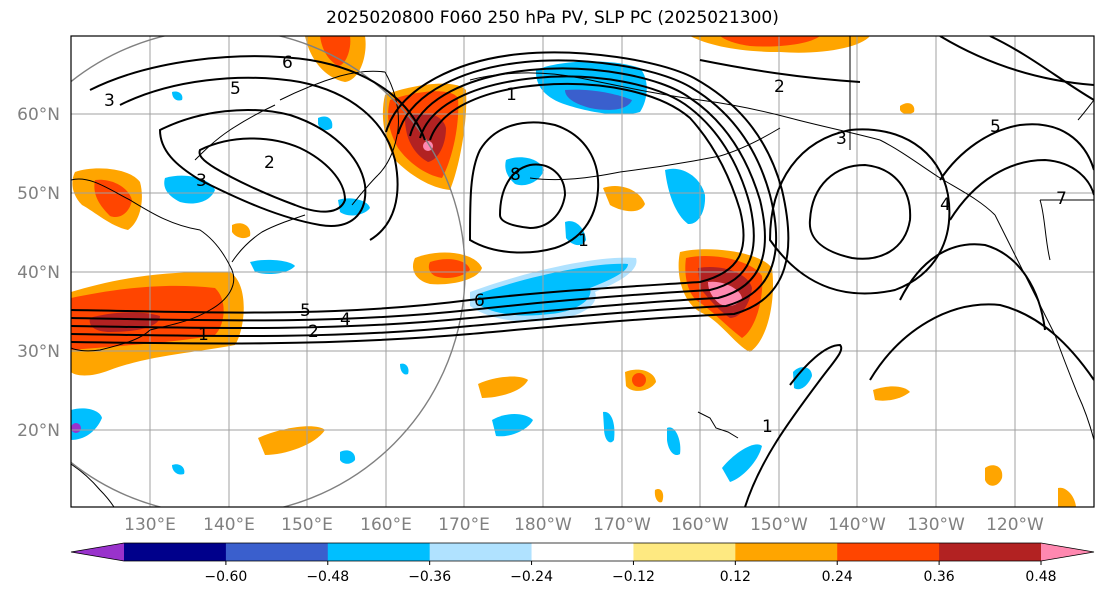  What do you see at coordinates (327, 577) in the screenshot?
I see `colorbar-tick-label: −0.48` at bounding box center [327, 577].